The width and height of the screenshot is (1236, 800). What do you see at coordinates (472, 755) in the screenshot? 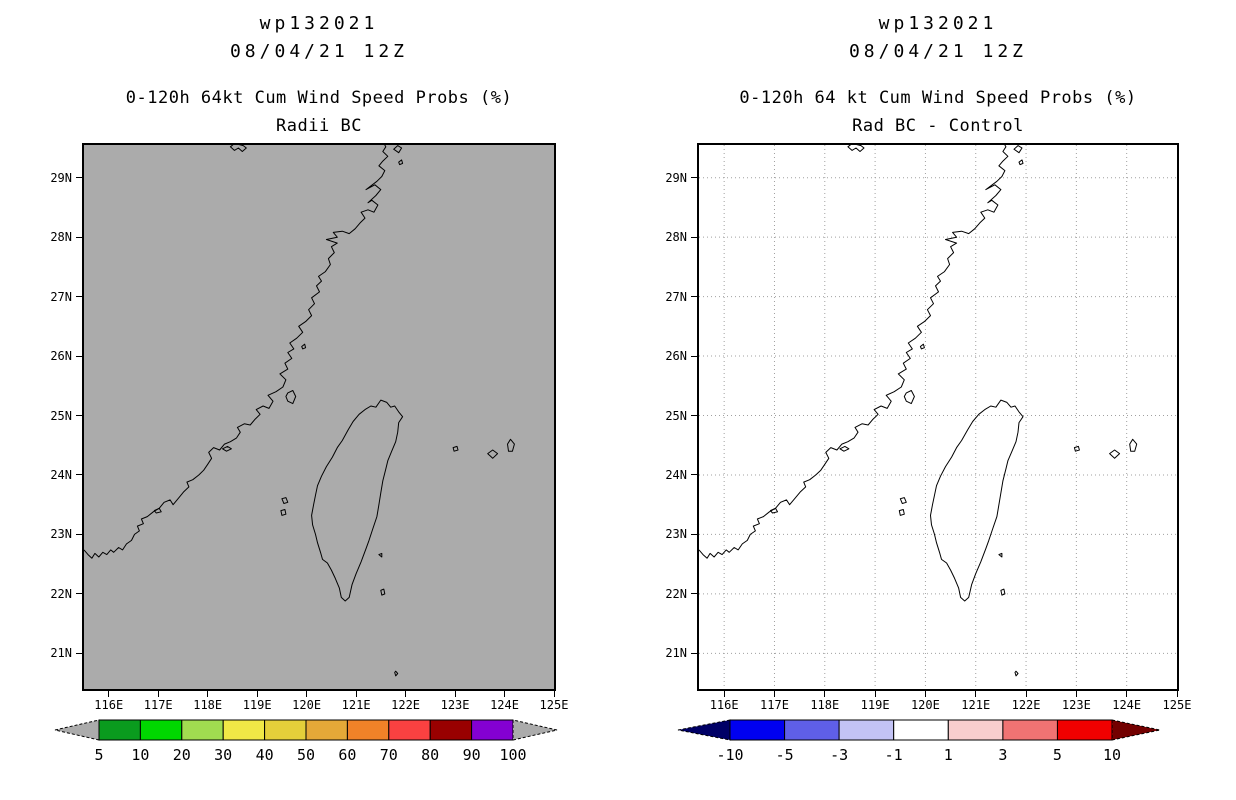
I see `colorbar-tick-label: 90` at bounding box center [472, 755].